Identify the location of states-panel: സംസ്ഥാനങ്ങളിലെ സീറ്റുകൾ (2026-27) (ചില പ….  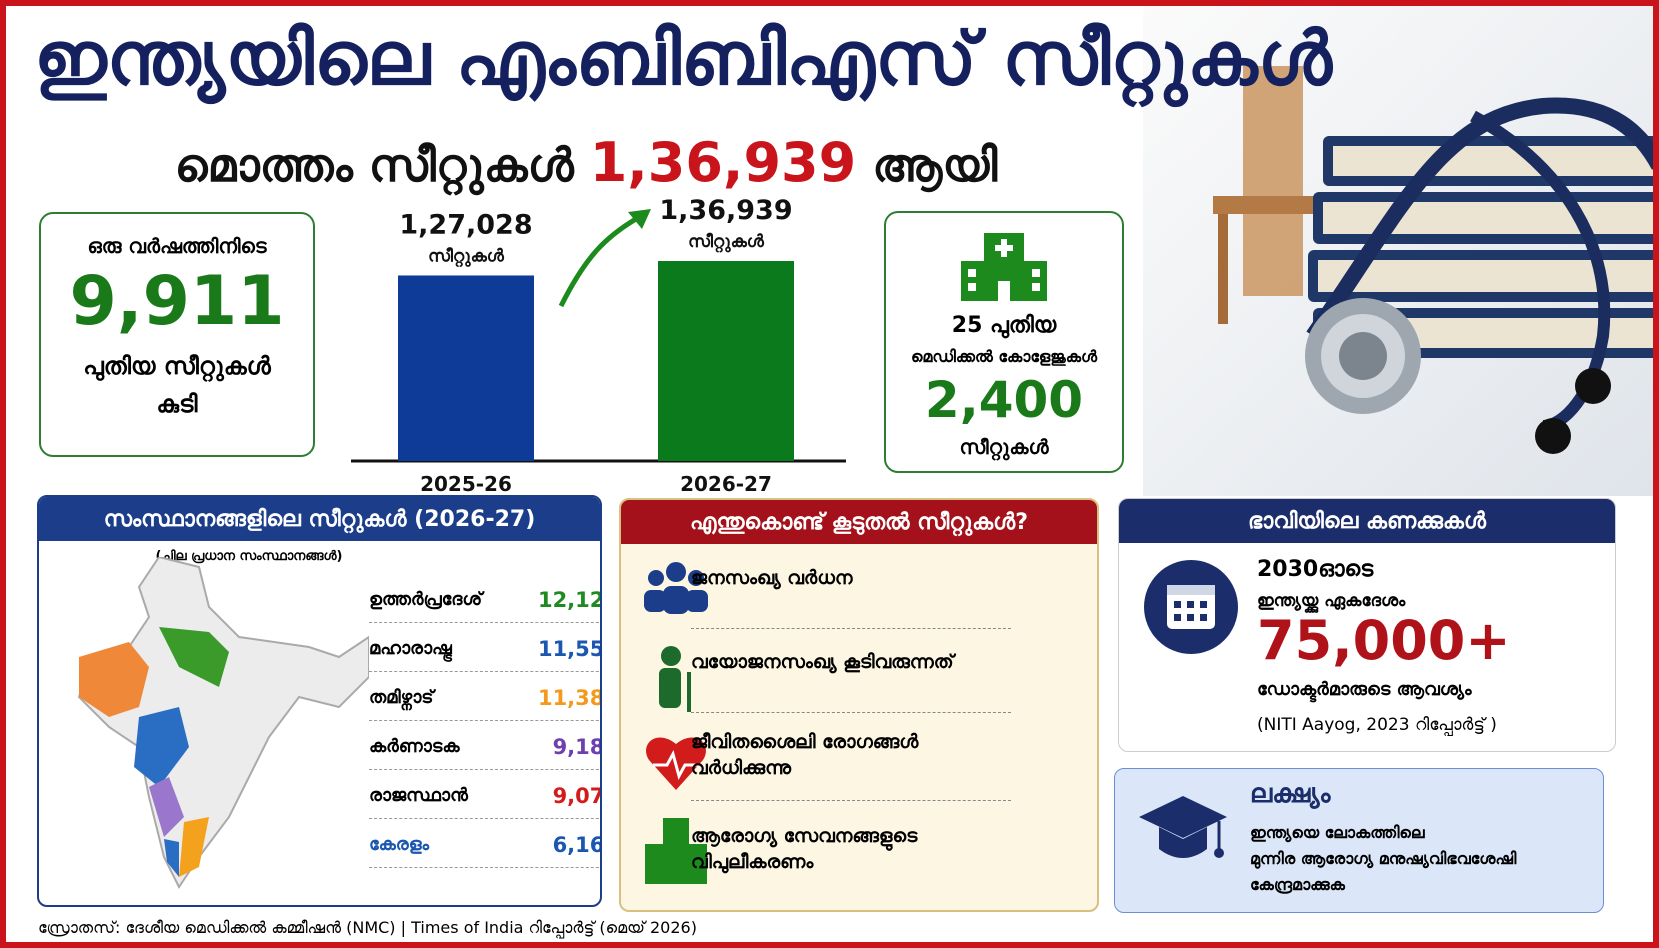
(319, 701).